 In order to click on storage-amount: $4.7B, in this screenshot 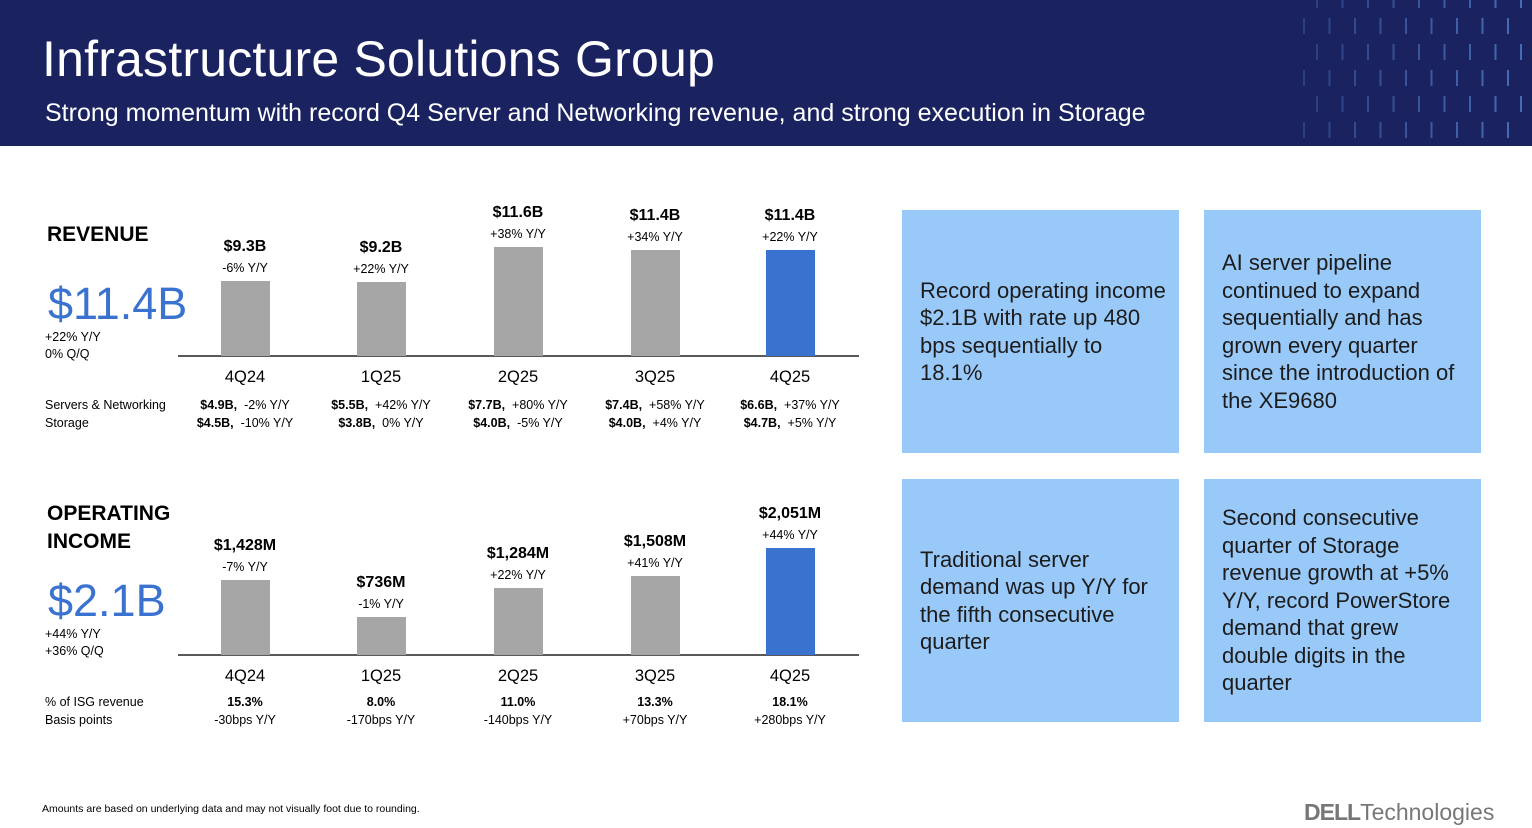, I will do `click(762, 423)`.